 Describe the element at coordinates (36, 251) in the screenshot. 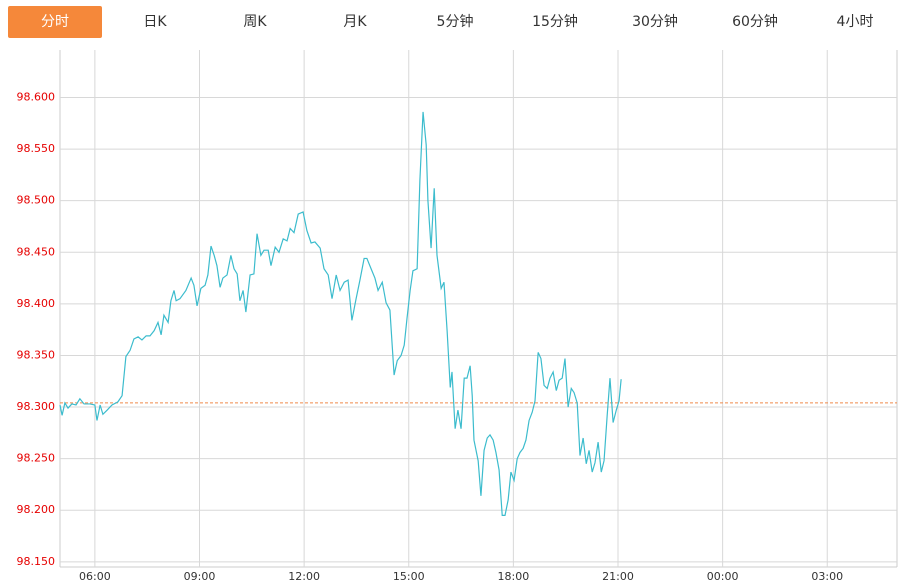

I see `y-tick-label: 98.450` at that location.